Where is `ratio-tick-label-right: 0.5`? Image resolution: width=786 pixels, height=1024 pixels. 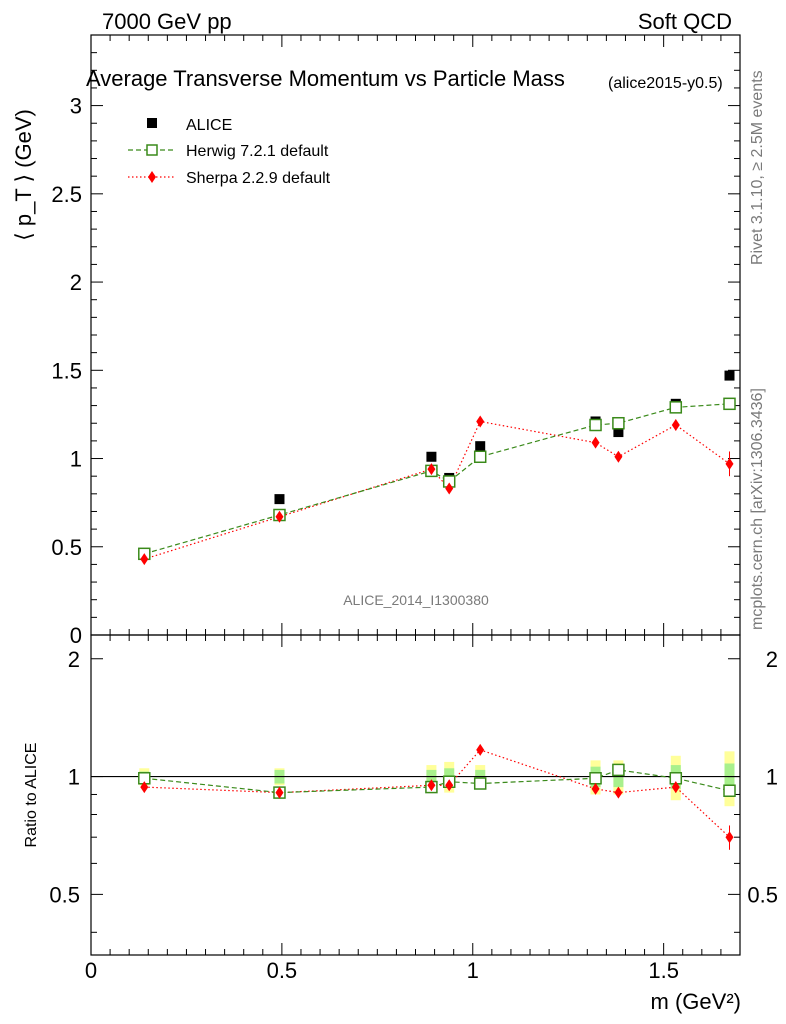
ratio-tick-label-right: 0.5 is located at coordinates (762, 894).